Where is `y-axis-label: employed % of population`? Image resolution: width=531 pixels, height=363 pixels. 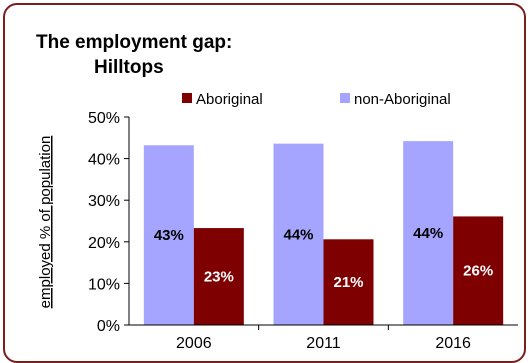
y-axis-label: employed % of population is located at coordinates (45, 222).